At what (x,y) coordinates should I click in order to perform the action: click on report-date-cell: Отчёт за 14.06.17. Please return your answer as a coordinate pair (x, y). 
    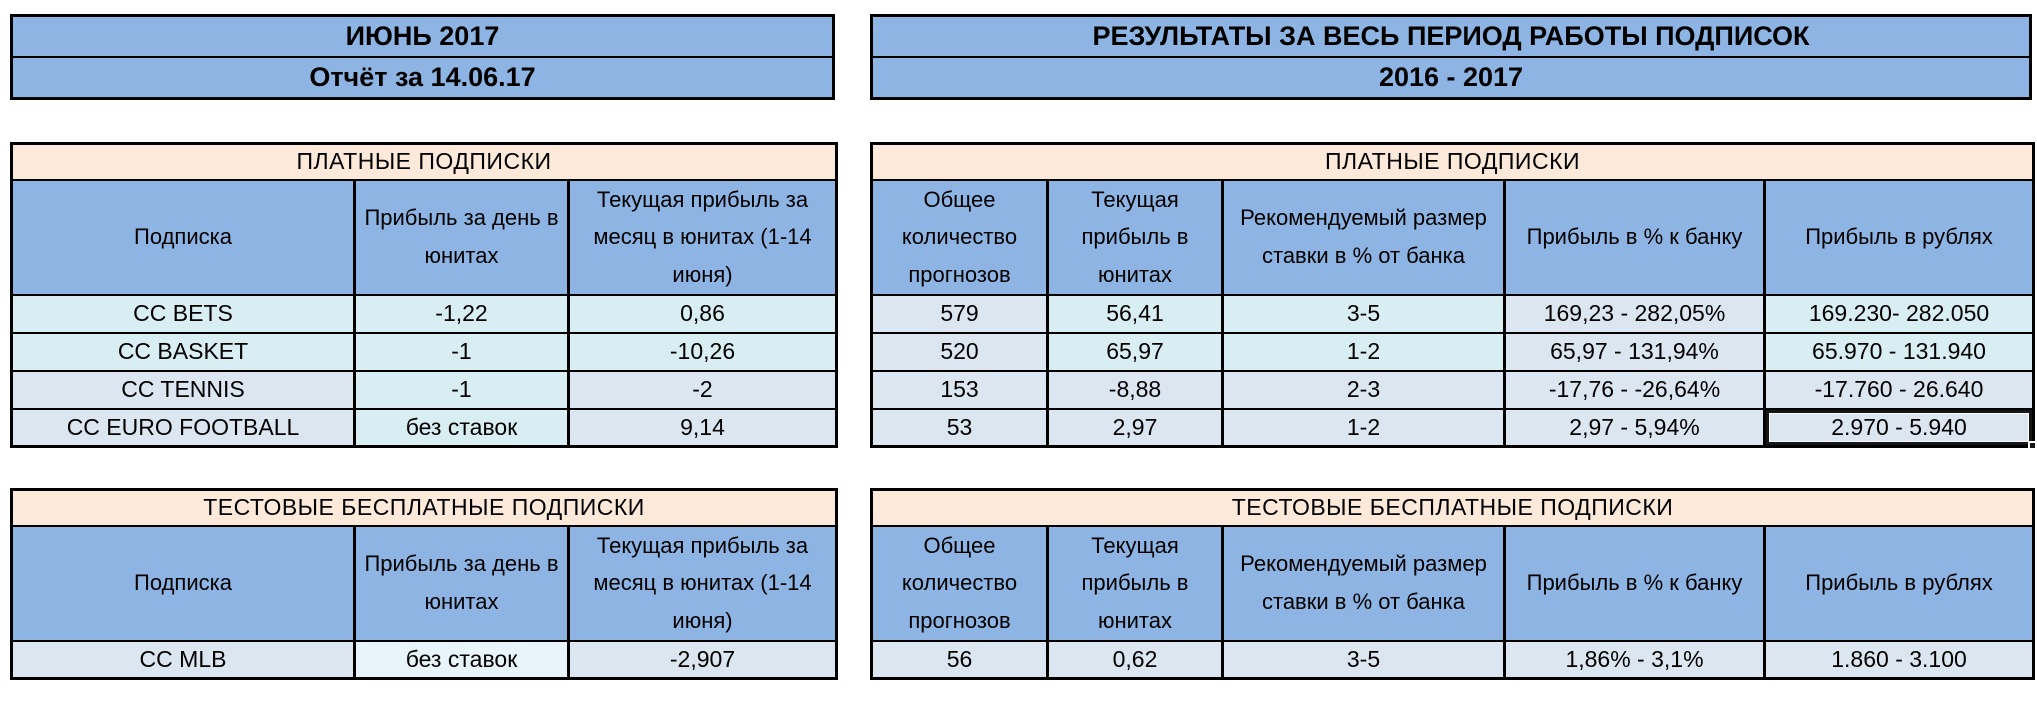
    Looking at the image, I should click on (422, 77).